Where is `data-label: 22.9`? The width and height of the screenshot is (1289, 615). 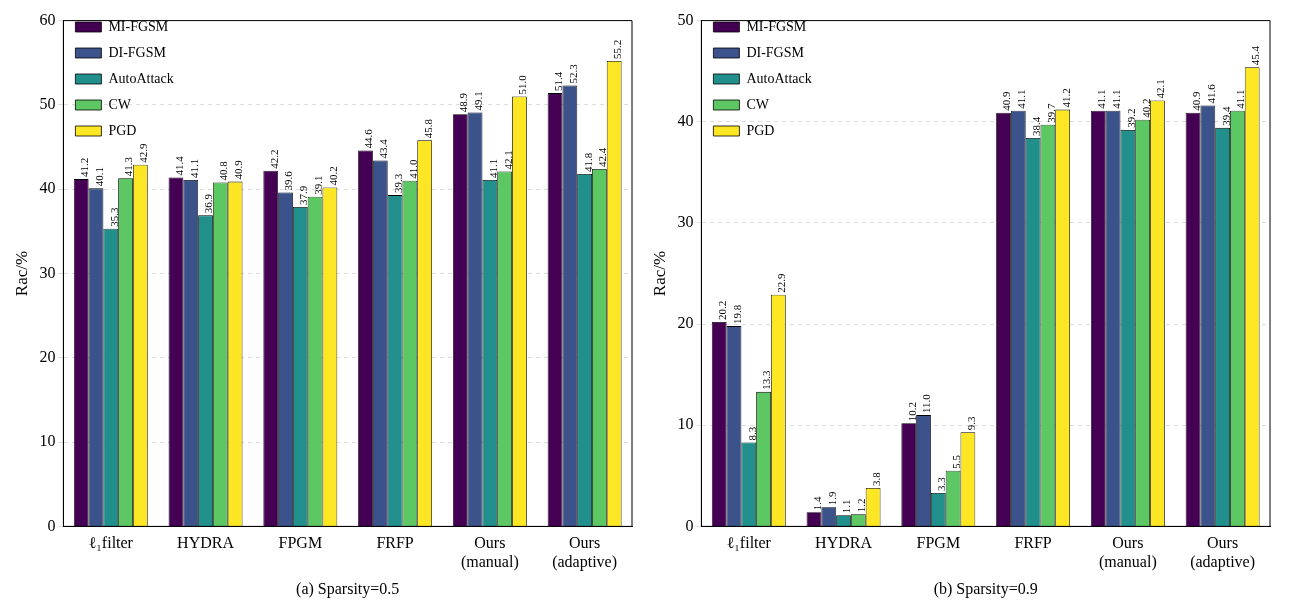
data-label: 22.9 is located at coordinates (781, 282).